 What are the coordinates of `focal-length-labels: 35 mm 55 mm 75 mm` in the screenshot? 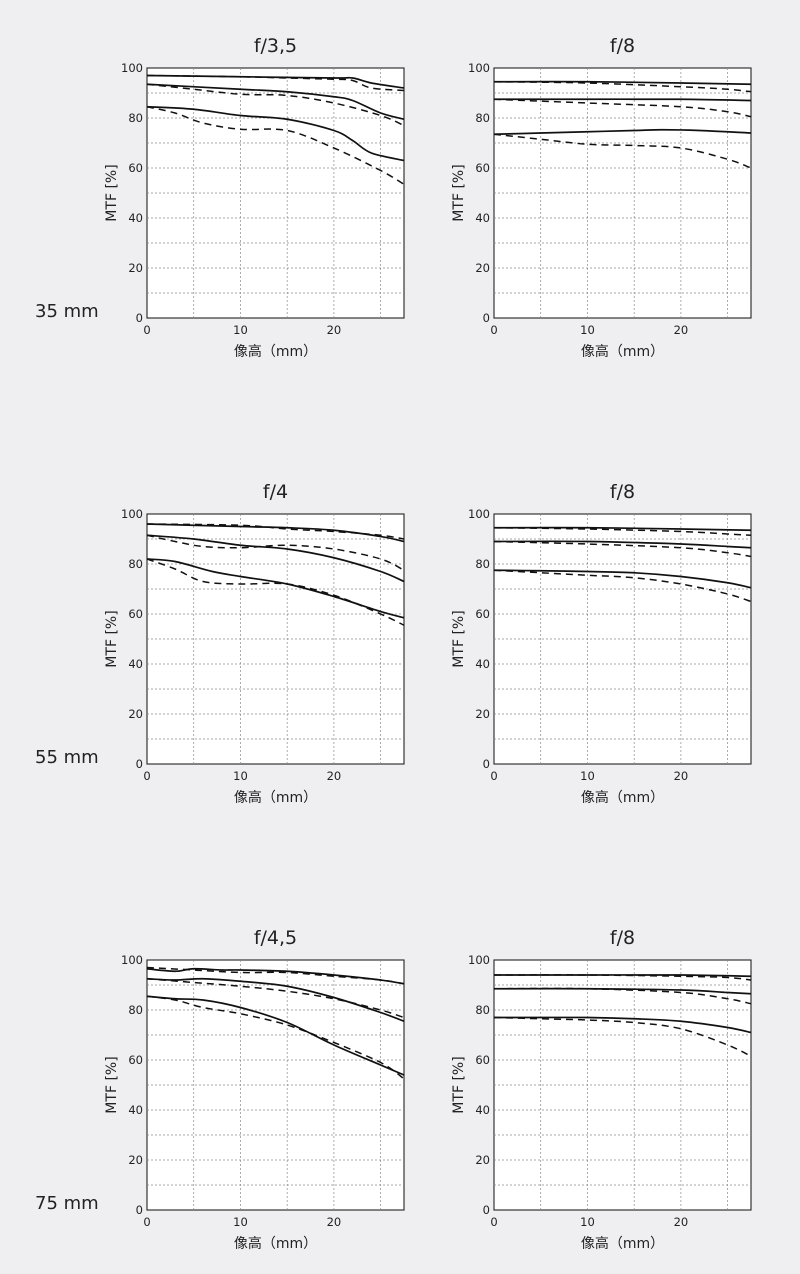 It's located at (67, 757).